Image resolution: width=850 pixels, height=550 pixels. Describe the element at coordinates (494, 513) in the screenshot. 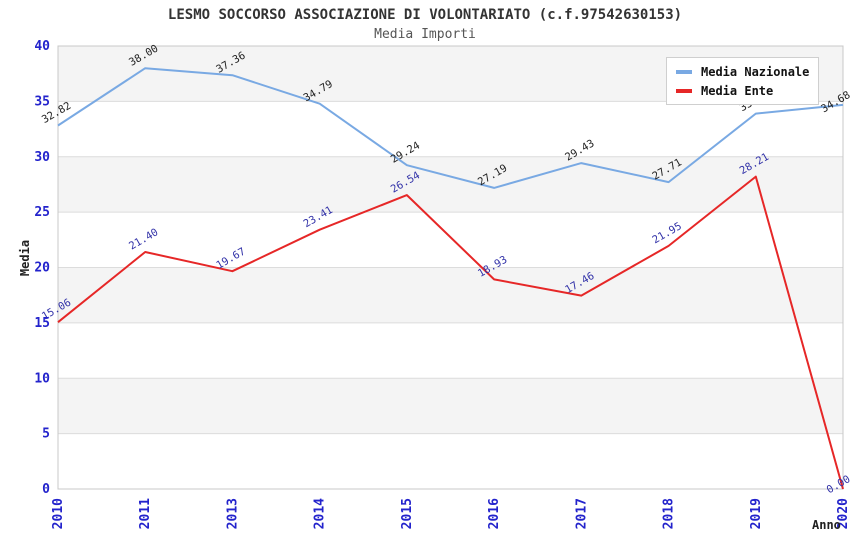

I see `x-tick-label: 2016` at that location.